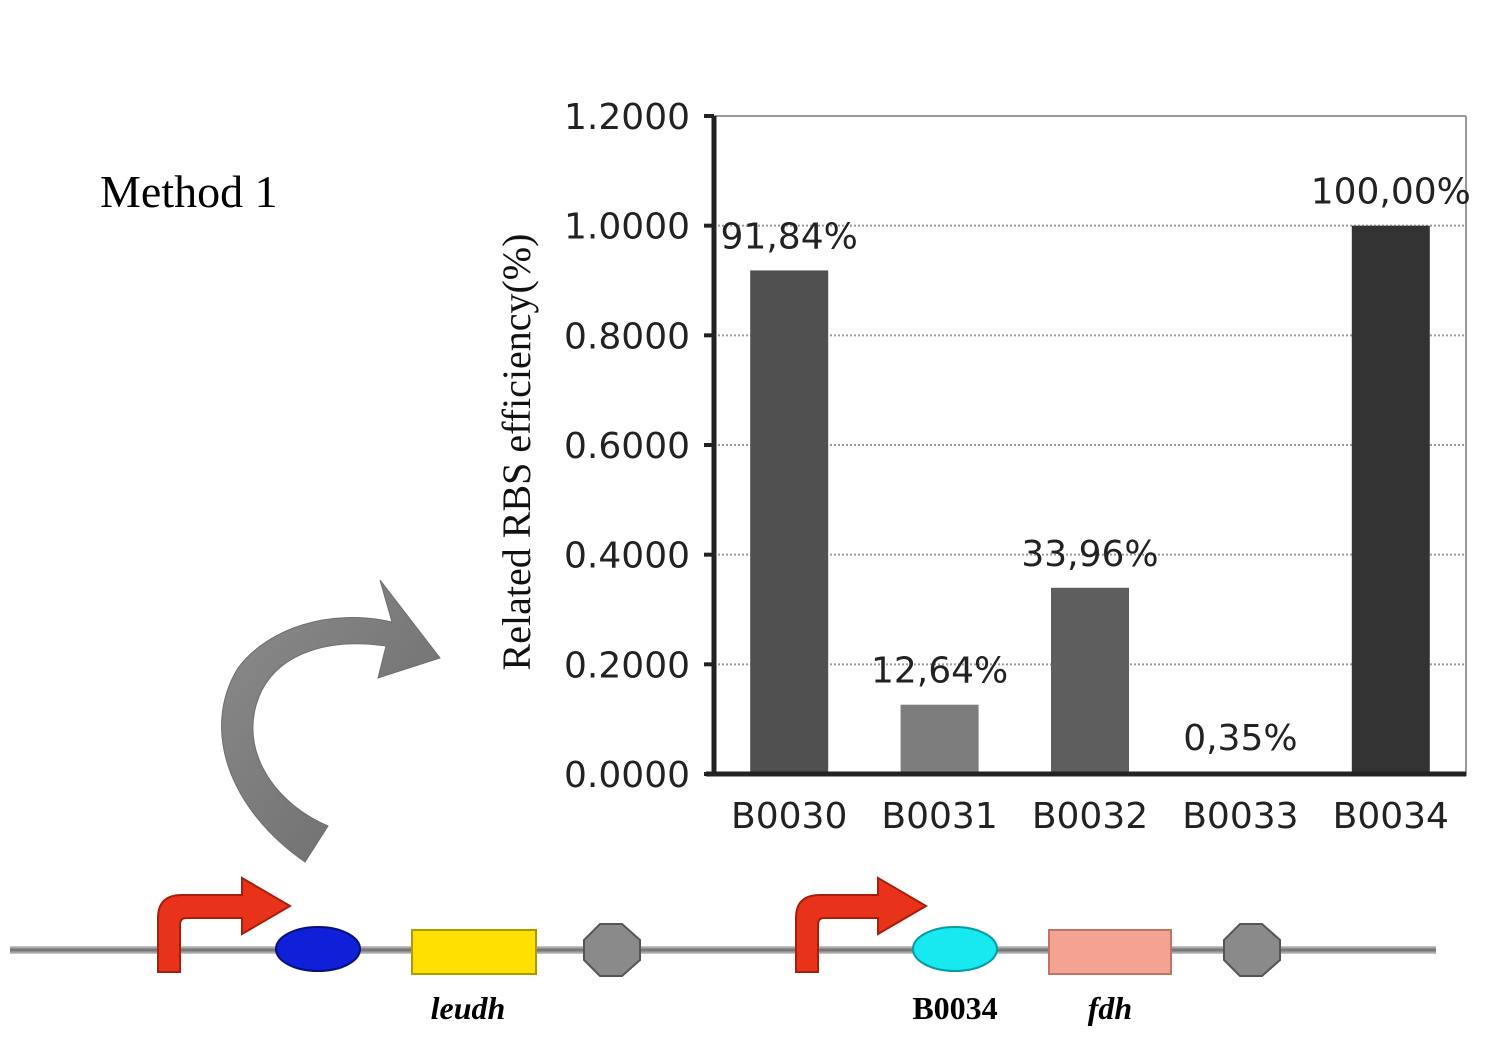 This screenshot has width=1499, height=1051. I want to click on rbs-icon, so click(318, 949).